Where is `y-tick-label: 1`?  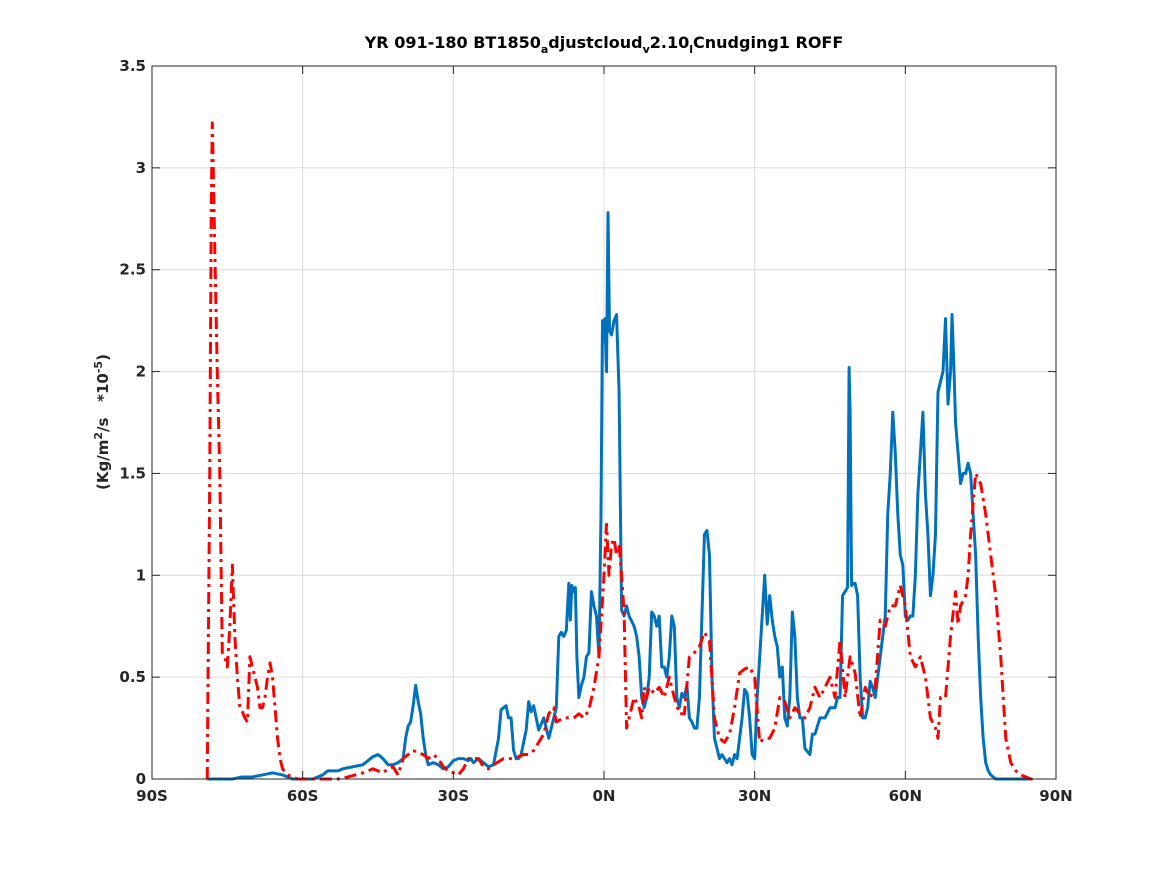
y-tick-label: 1 is located at coordinates (141, 575).